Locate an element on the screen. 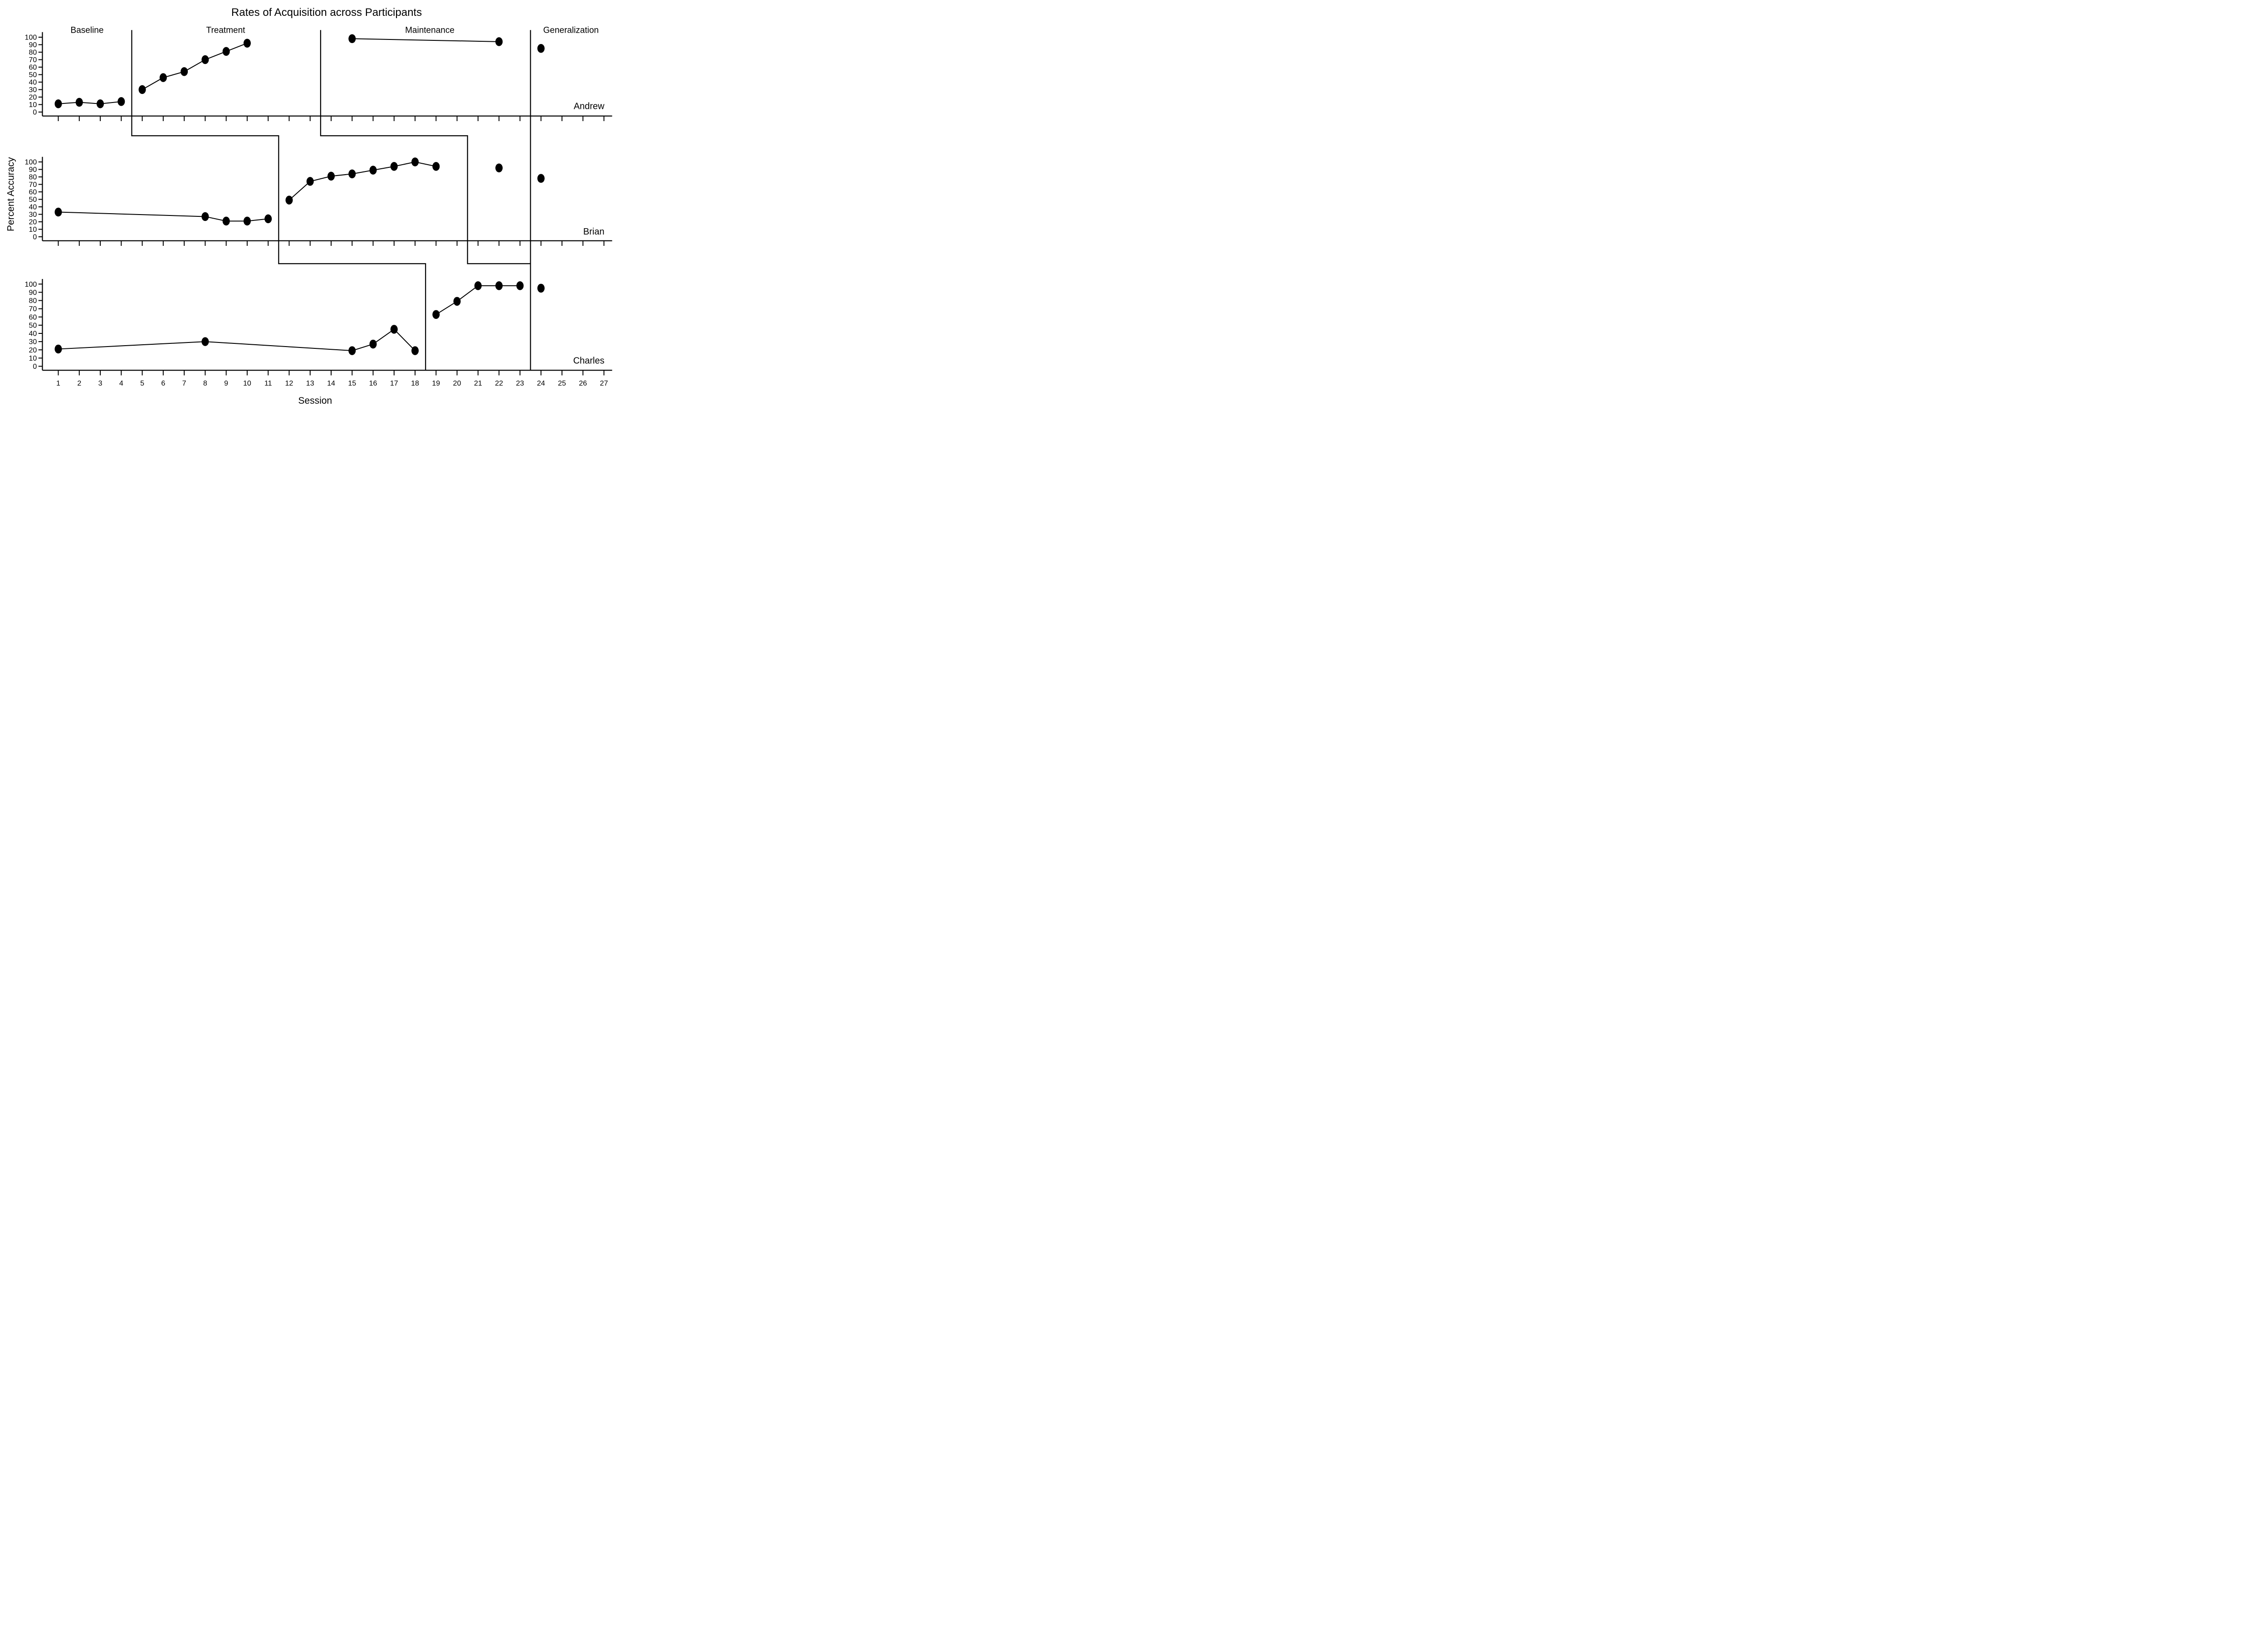 The image size is (2268, 1633). y-axis-title: Percent Accuracy is located at coordinates (11, 194).